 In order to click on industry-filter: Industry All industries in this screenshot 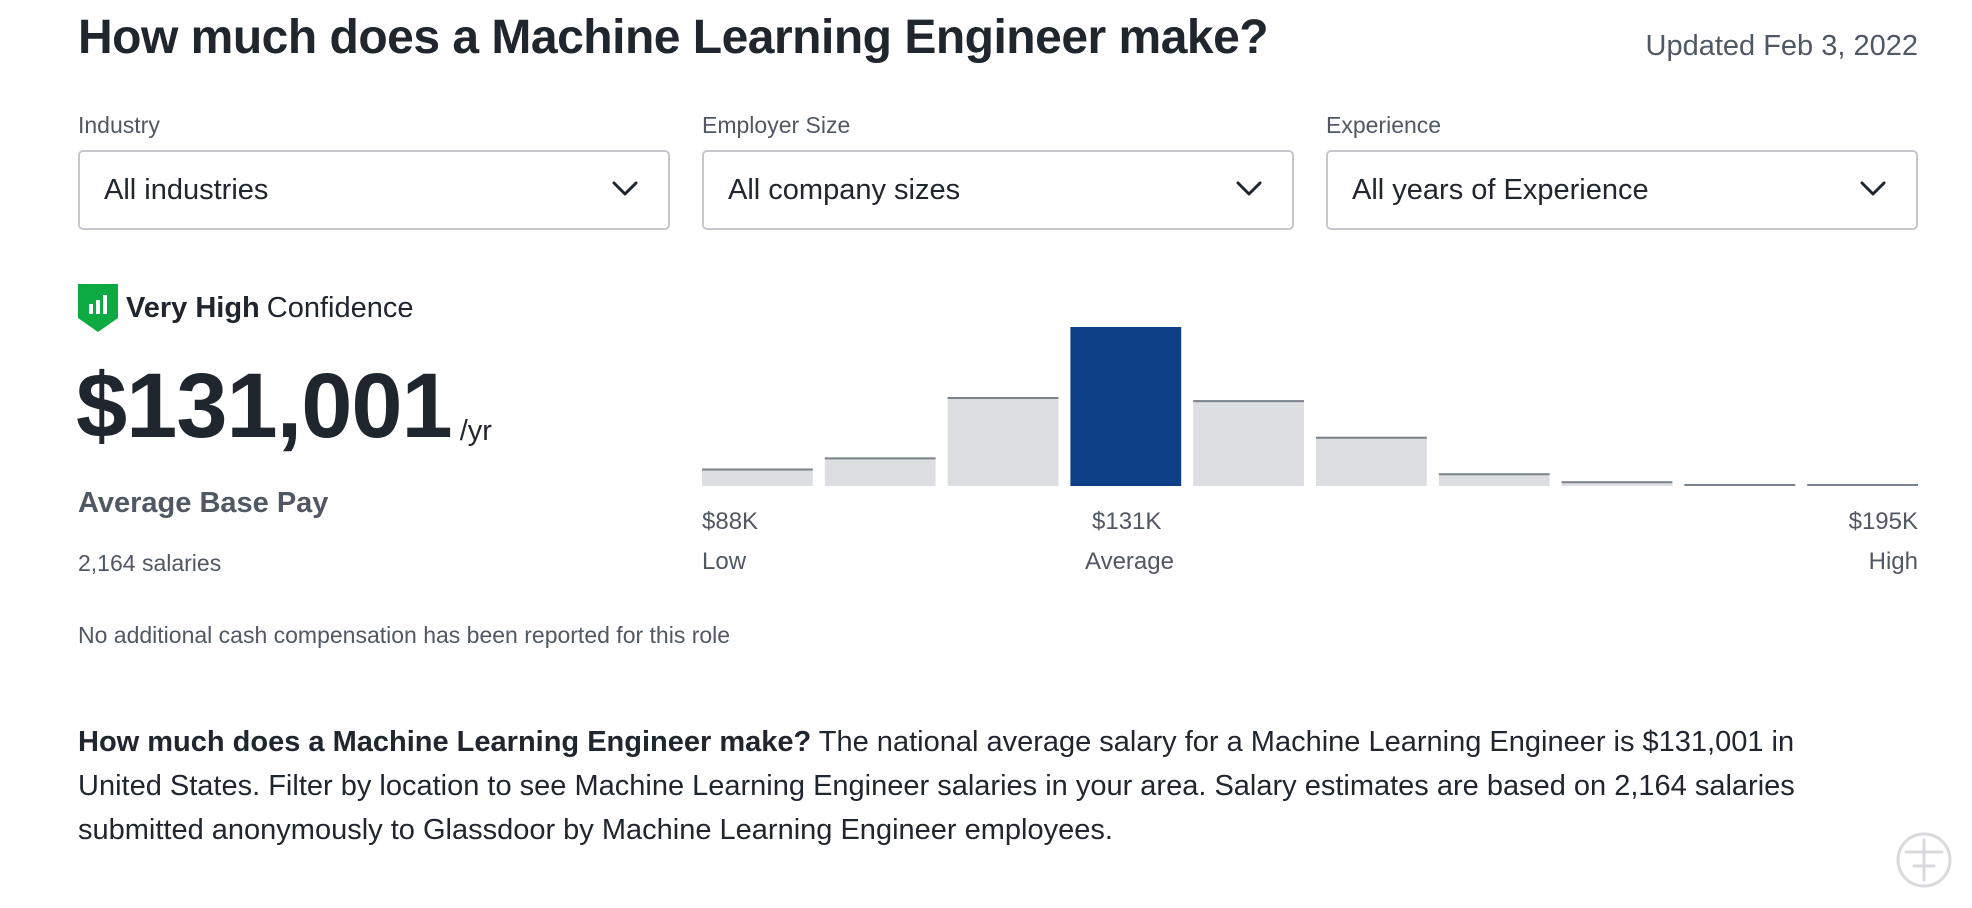, I will do `click(374, 171)`.